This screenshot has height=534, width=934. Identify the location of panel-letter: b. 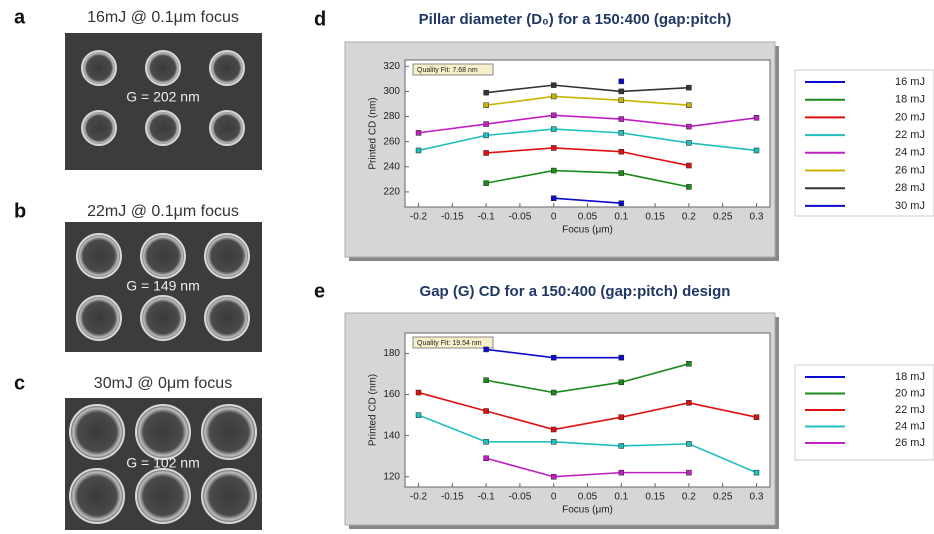
(20, 211).